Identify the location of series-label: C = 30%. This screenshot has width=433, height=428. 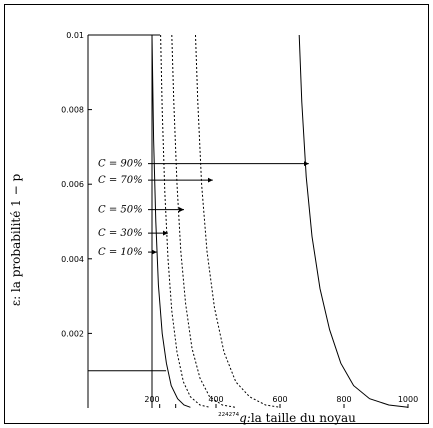
(120, 233).